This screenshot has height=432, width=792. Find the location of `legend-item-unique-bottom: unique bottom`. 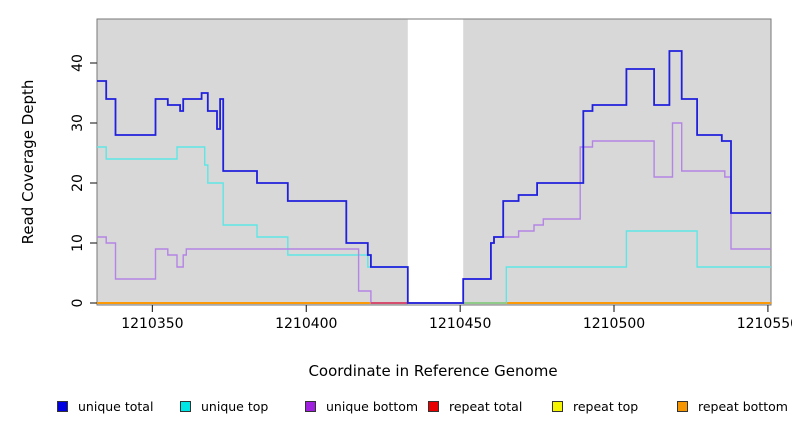

legend-item-unique-bottom: unique bottom is located at coordinates (362, 406).